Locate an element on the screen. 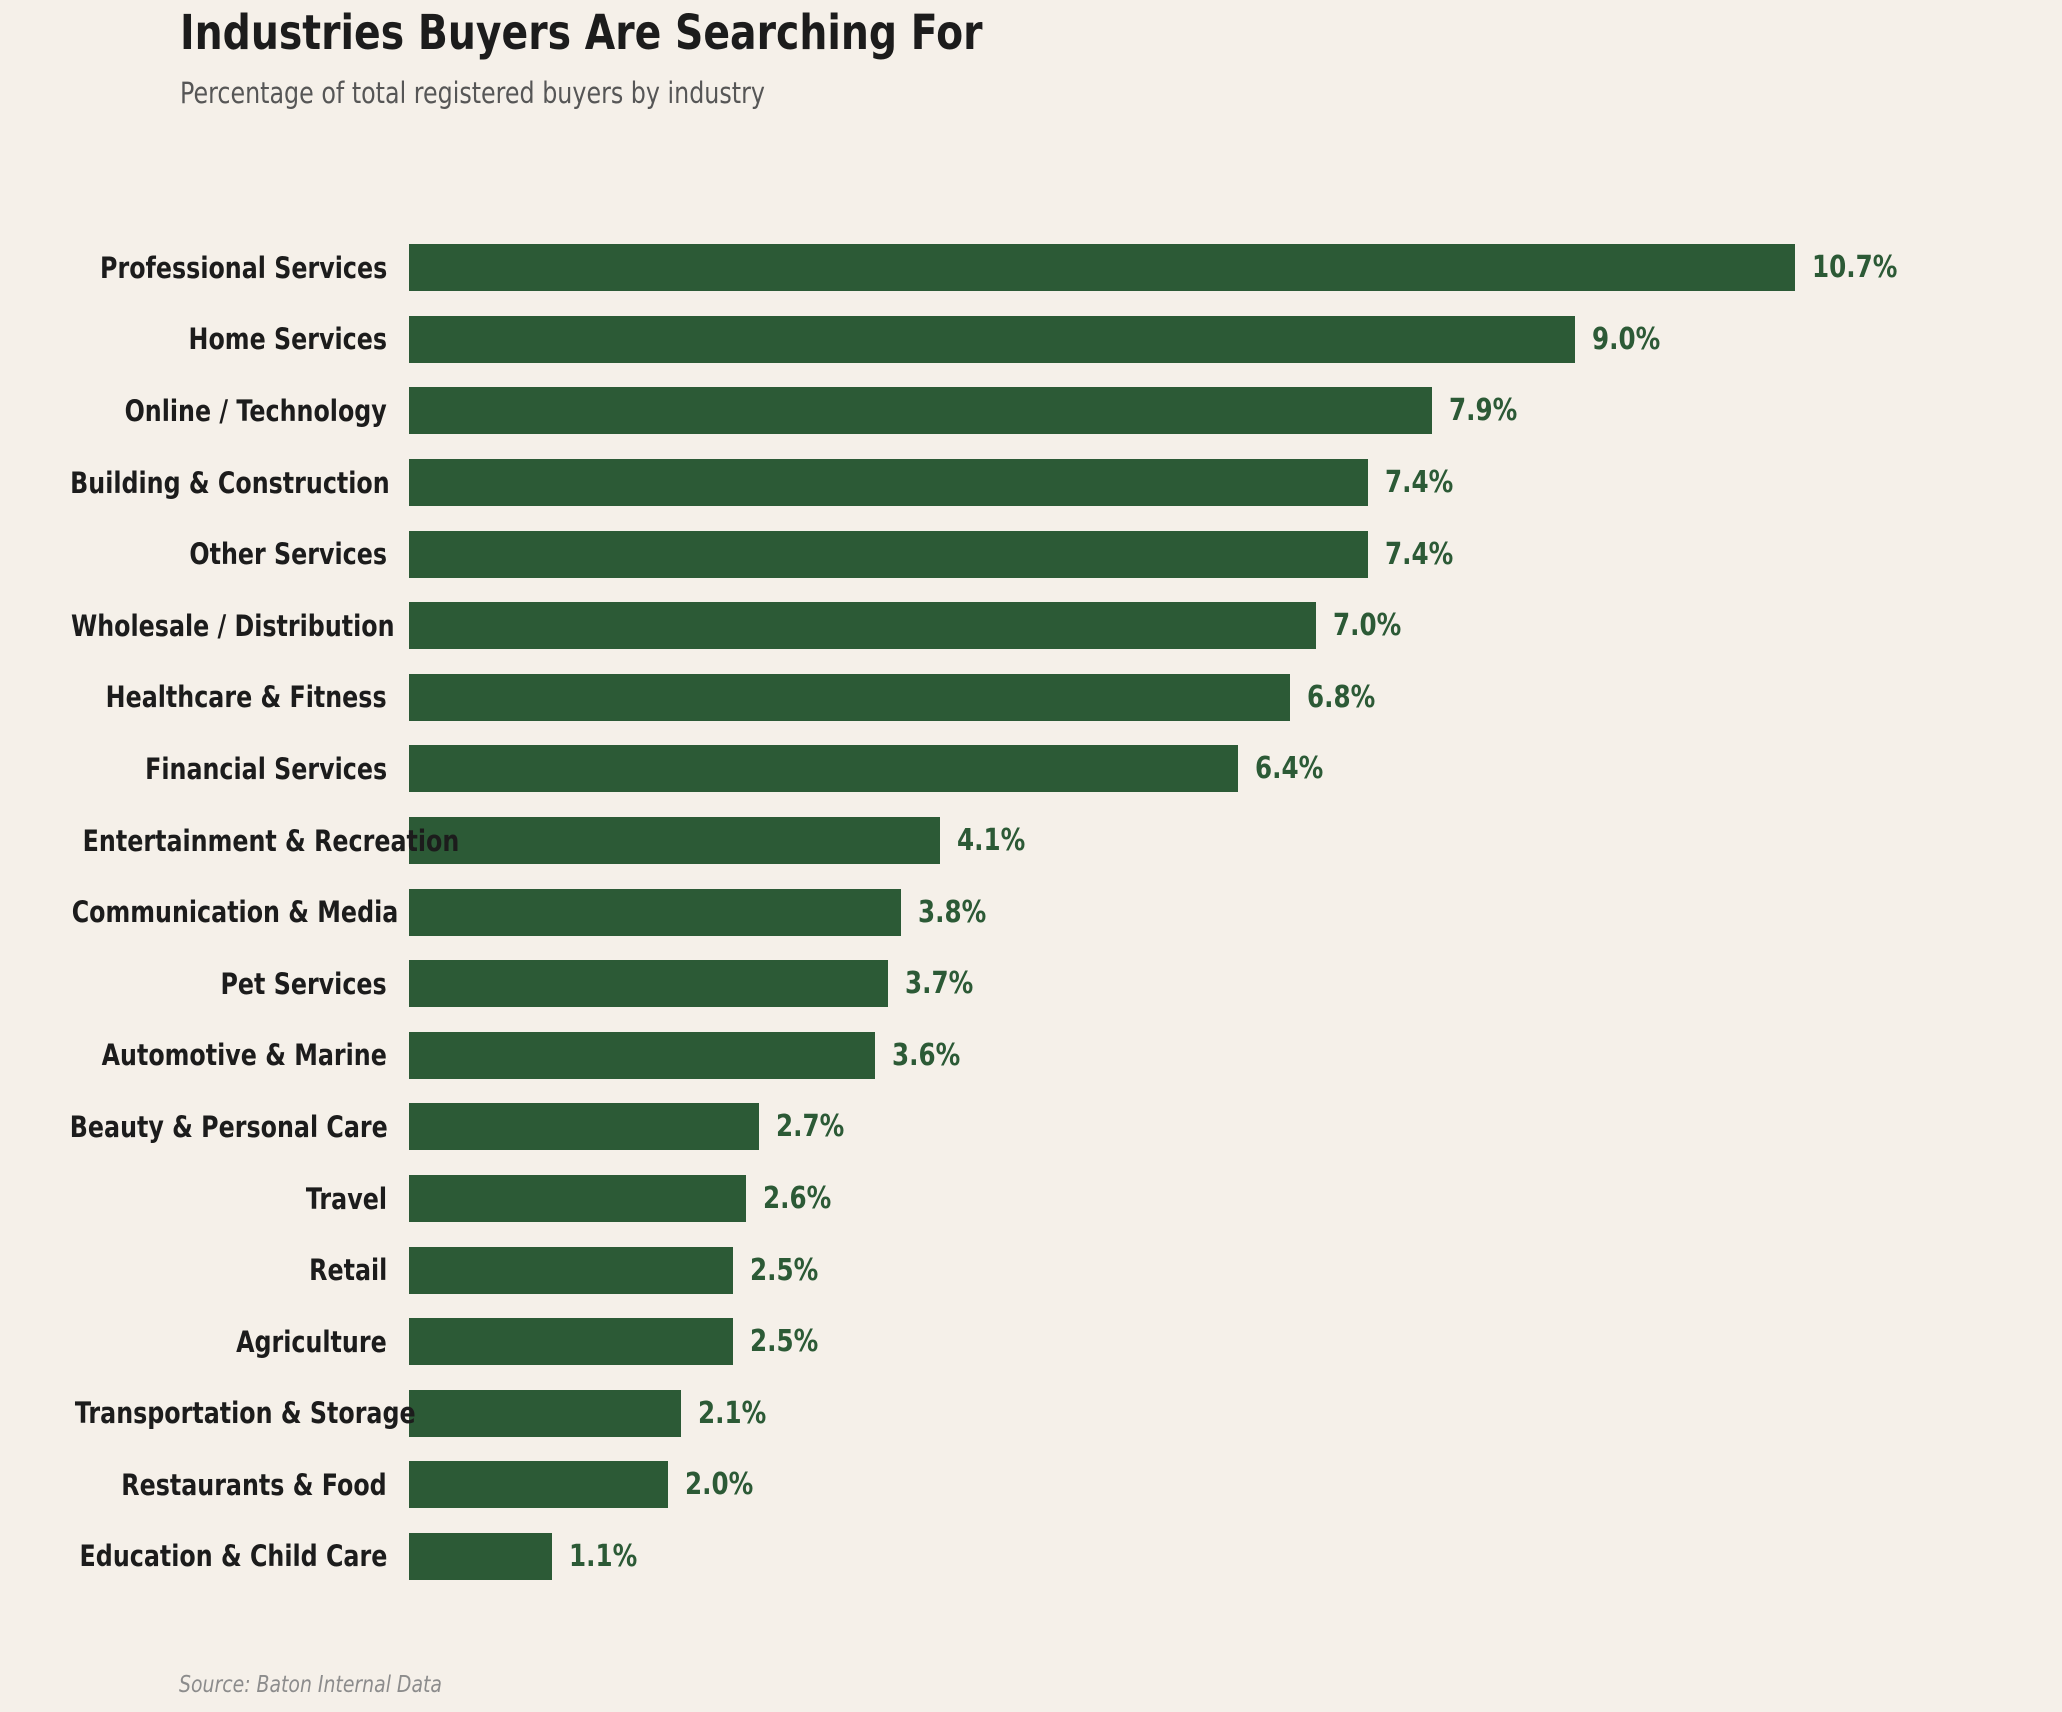  bar-row: Beauty & Personal Care 2.7% is located at coordinates (1031, 1127).